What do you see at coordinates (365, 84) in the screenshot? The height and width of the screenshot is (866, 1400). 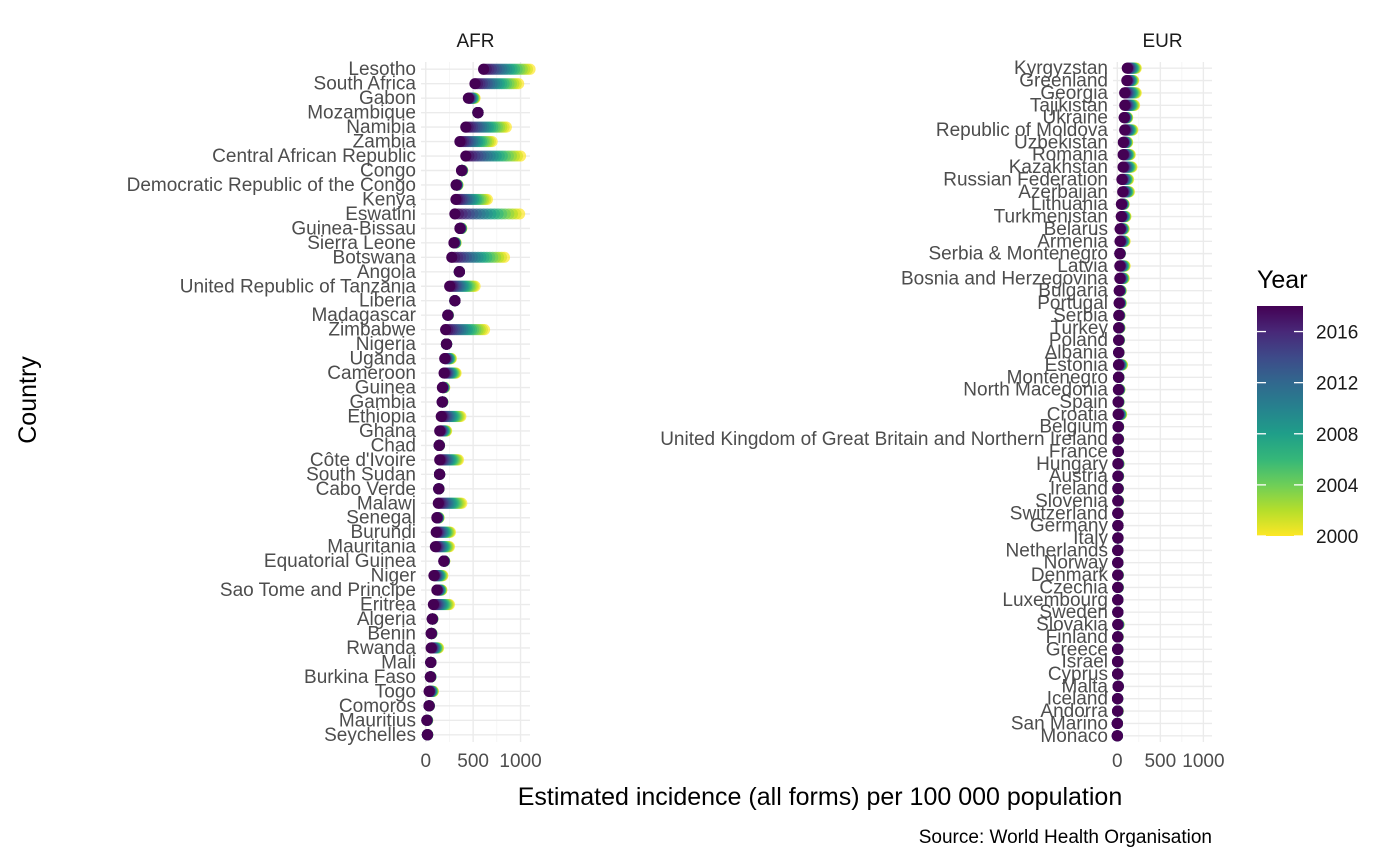 I see `y-tick-label: South Africa` at bounding box center [365, 84].